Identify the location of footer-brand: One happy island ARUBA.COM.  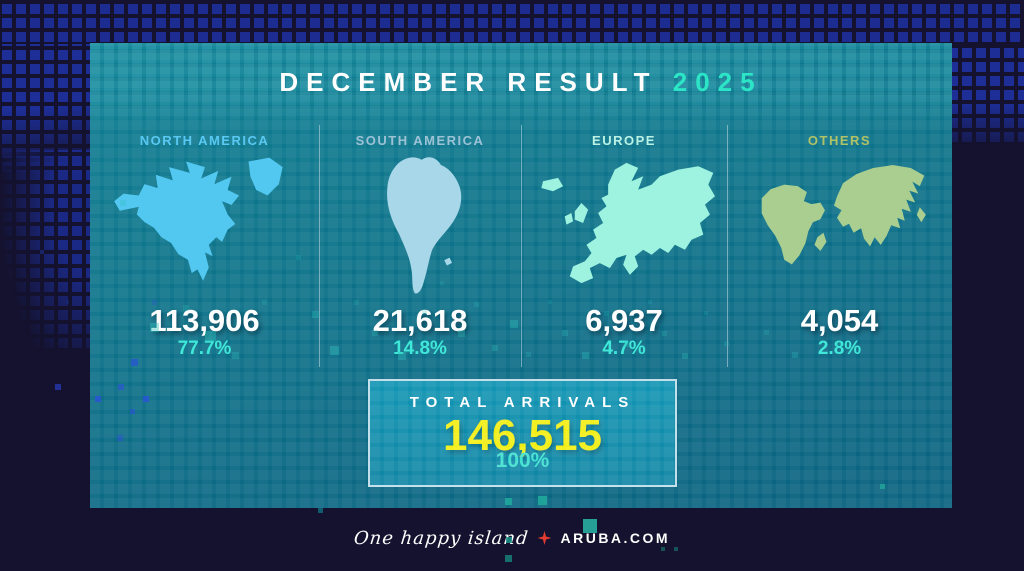
(512, 538).